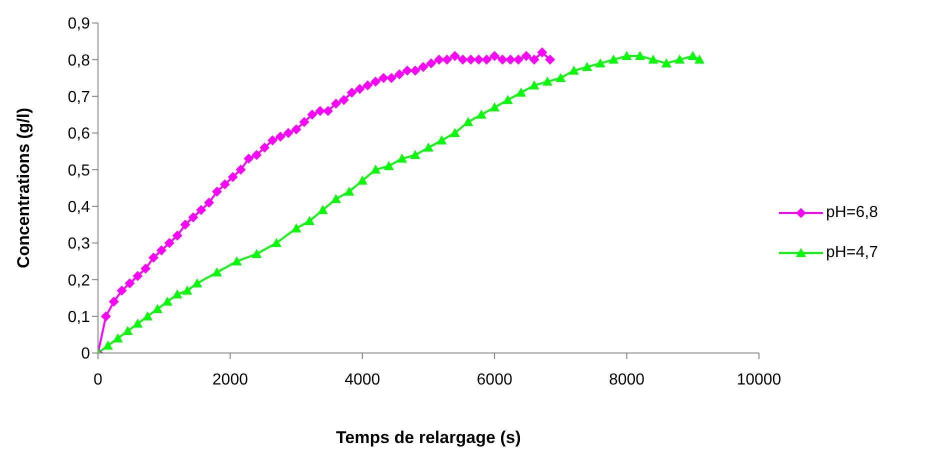 Image resolution: width=925 pixels, height=468 pixels. What do you see at coordinates (79, 97) in the screenshot?
I see `y-tick-label: 0,7` at bounding box center [79, 97].